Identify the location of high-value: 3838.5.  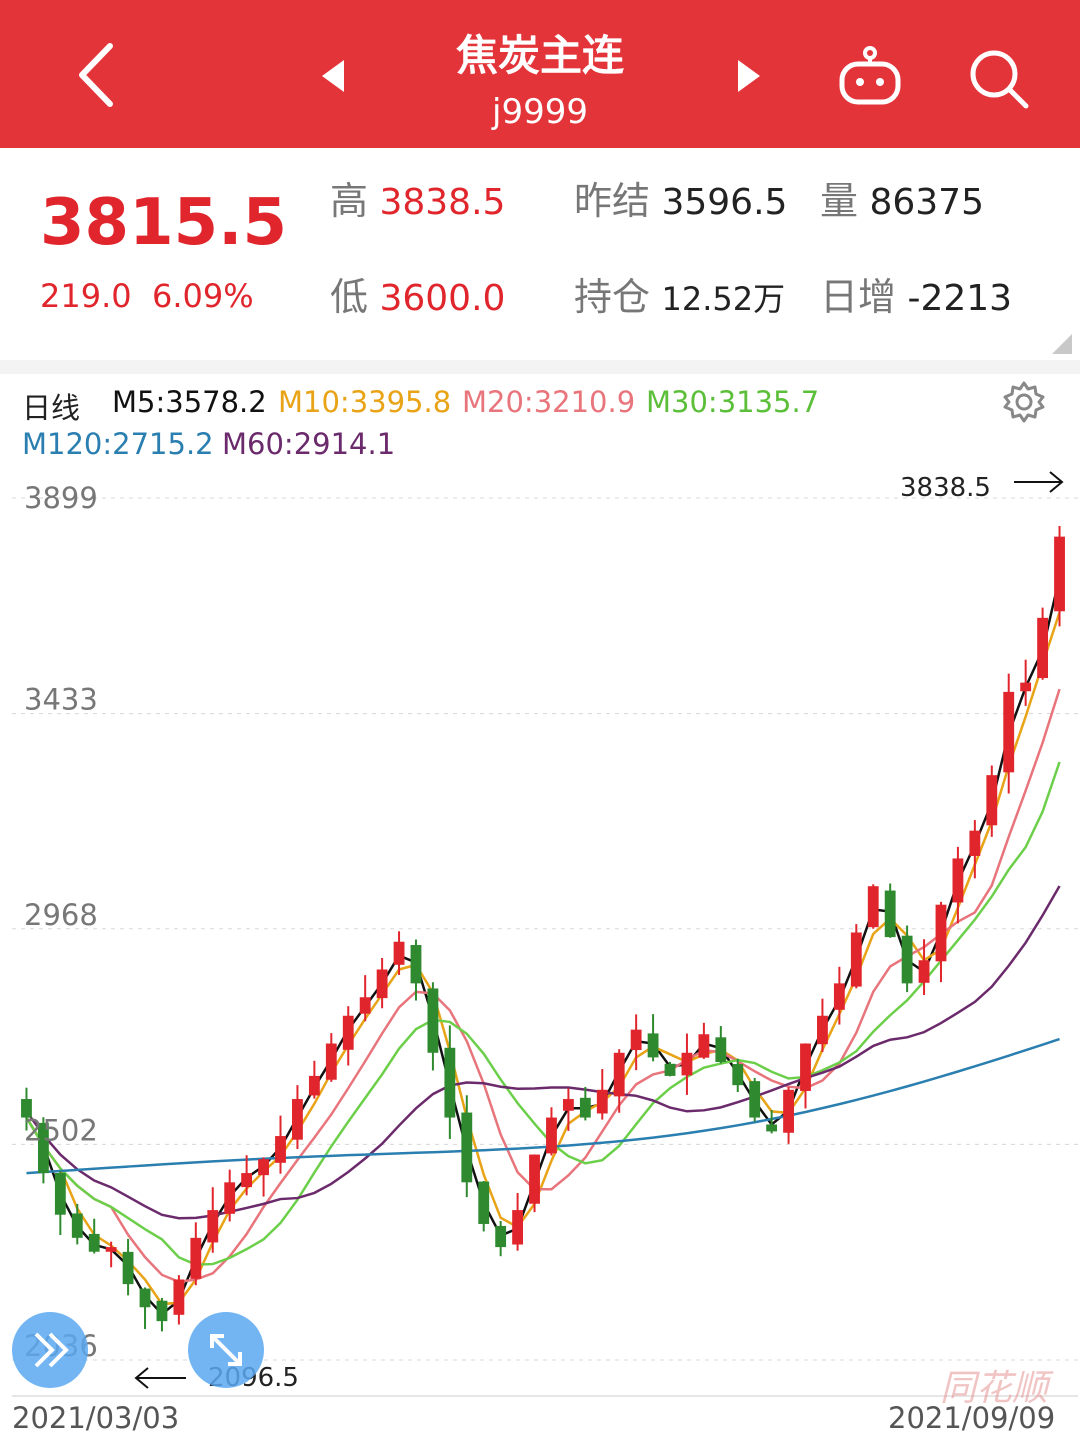
(442, 202).